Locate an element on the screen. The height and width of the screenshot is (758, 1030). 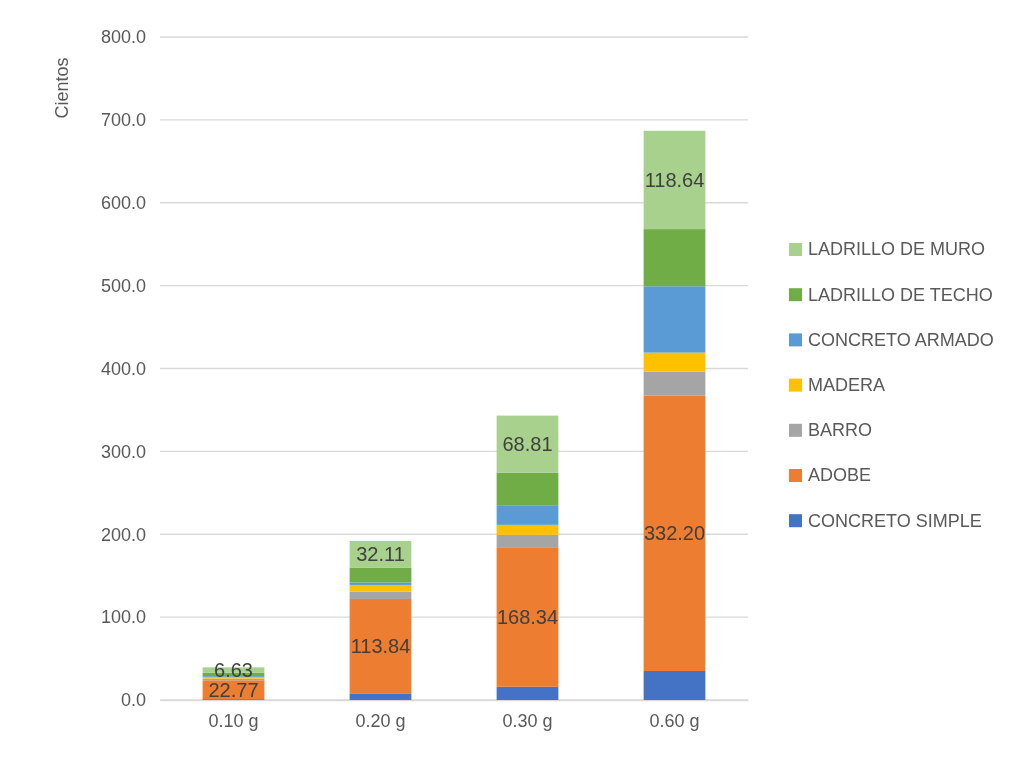
legend-label: MADERA is located at coordinates (847, 384).